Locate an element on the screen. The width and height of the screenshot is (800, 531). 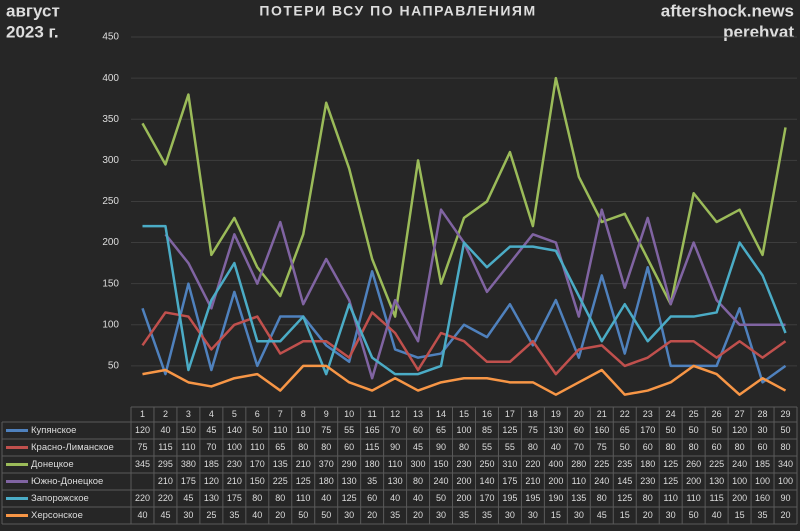
table-value: 165 is located at coordinates (372, 430).